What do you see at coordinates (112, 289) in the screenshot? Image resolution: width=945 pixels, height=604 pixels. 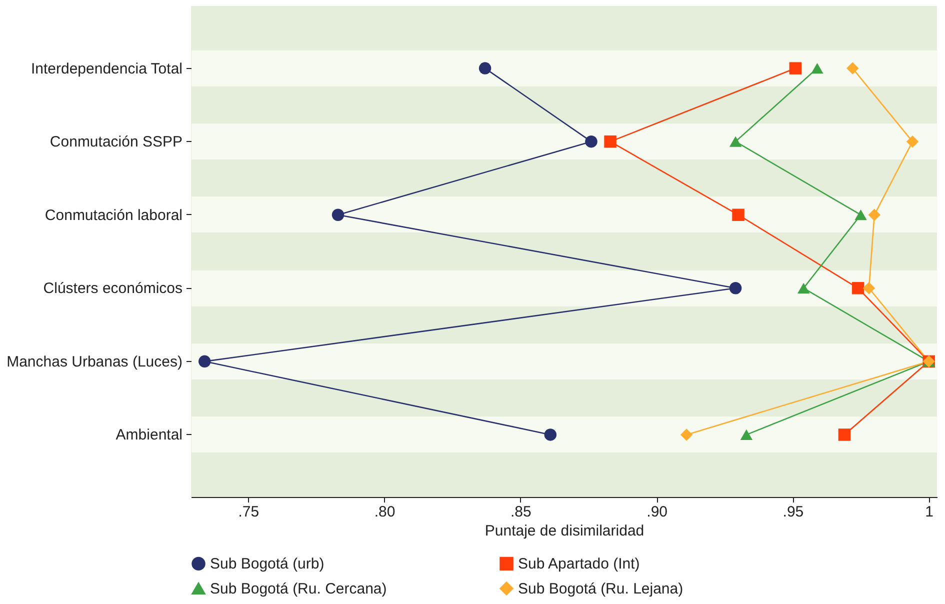 I see `y-tick-label: Clústers económicos` at bounding box center [112, 289].